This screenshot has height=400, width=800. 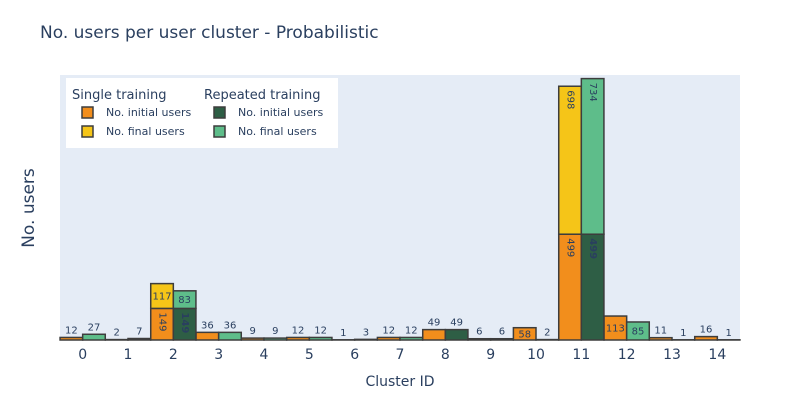 I want to click on x-tick-label: 10, so click(x=536, y=355).